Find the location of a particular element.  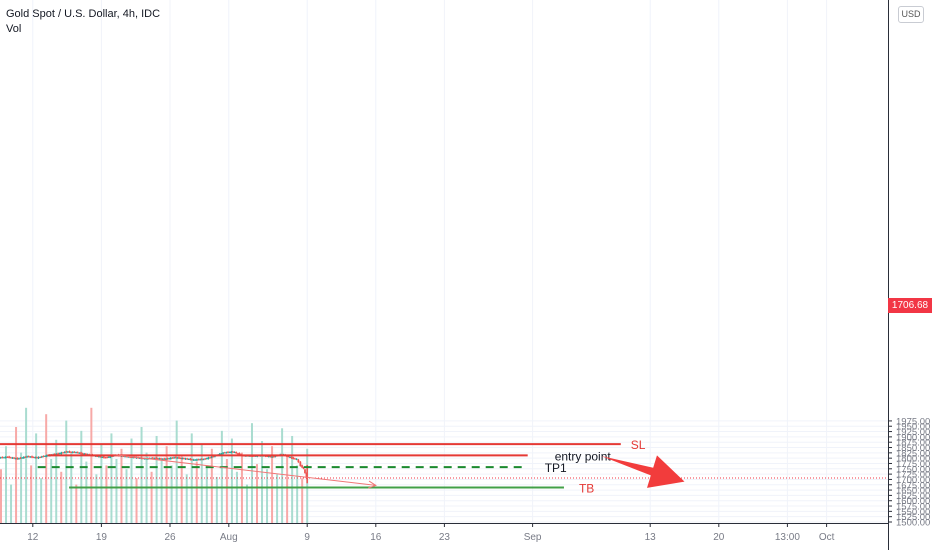

price-tick-label: 1850.00 is located at coordinates (913, 448).